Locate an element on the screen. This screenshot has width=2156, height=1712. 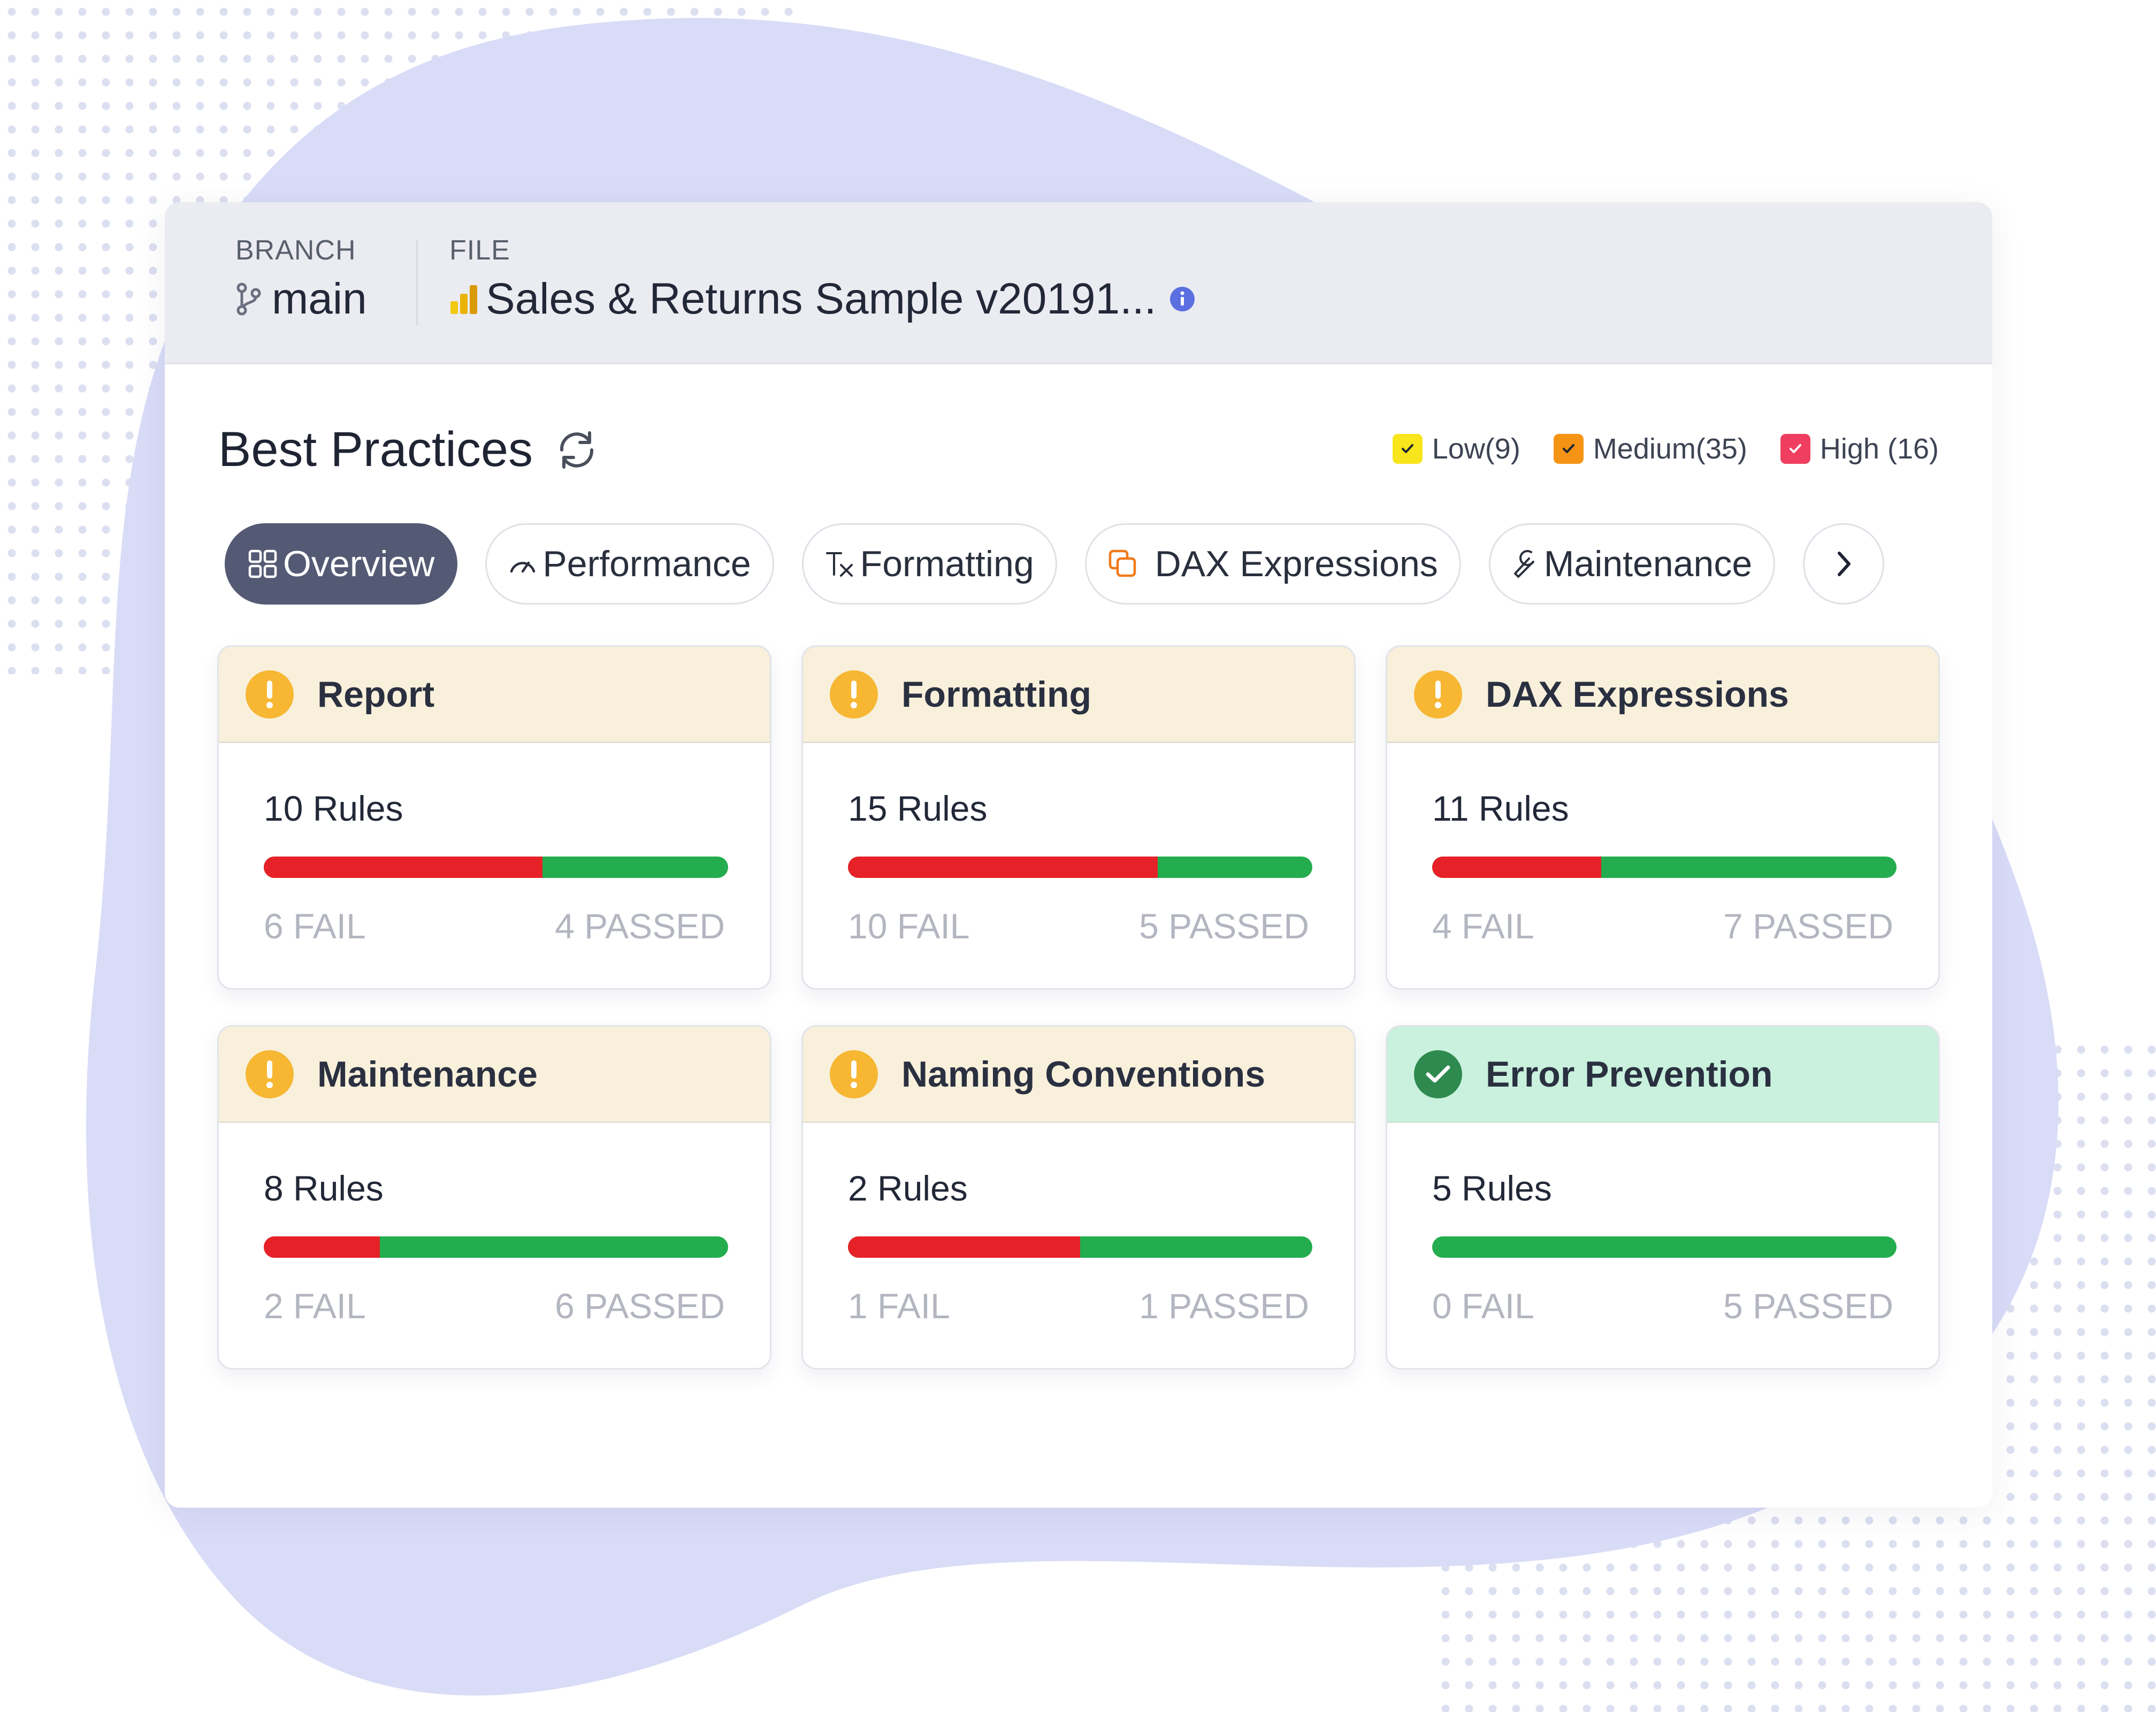
fail-count: 6 FAIL is located at coordinates (315, 926).